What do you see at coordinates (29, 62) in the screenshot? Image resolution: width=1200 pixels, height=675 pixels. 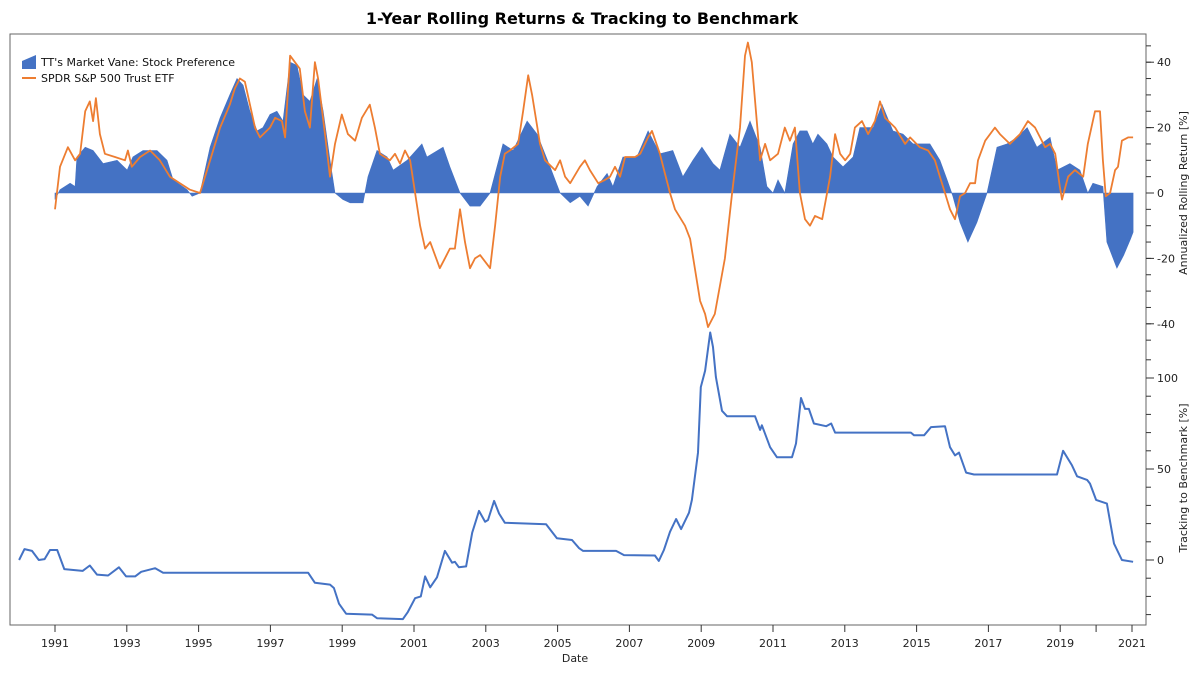 I see `legend-swatch-stock-preference` at bounding box center [29, 62].